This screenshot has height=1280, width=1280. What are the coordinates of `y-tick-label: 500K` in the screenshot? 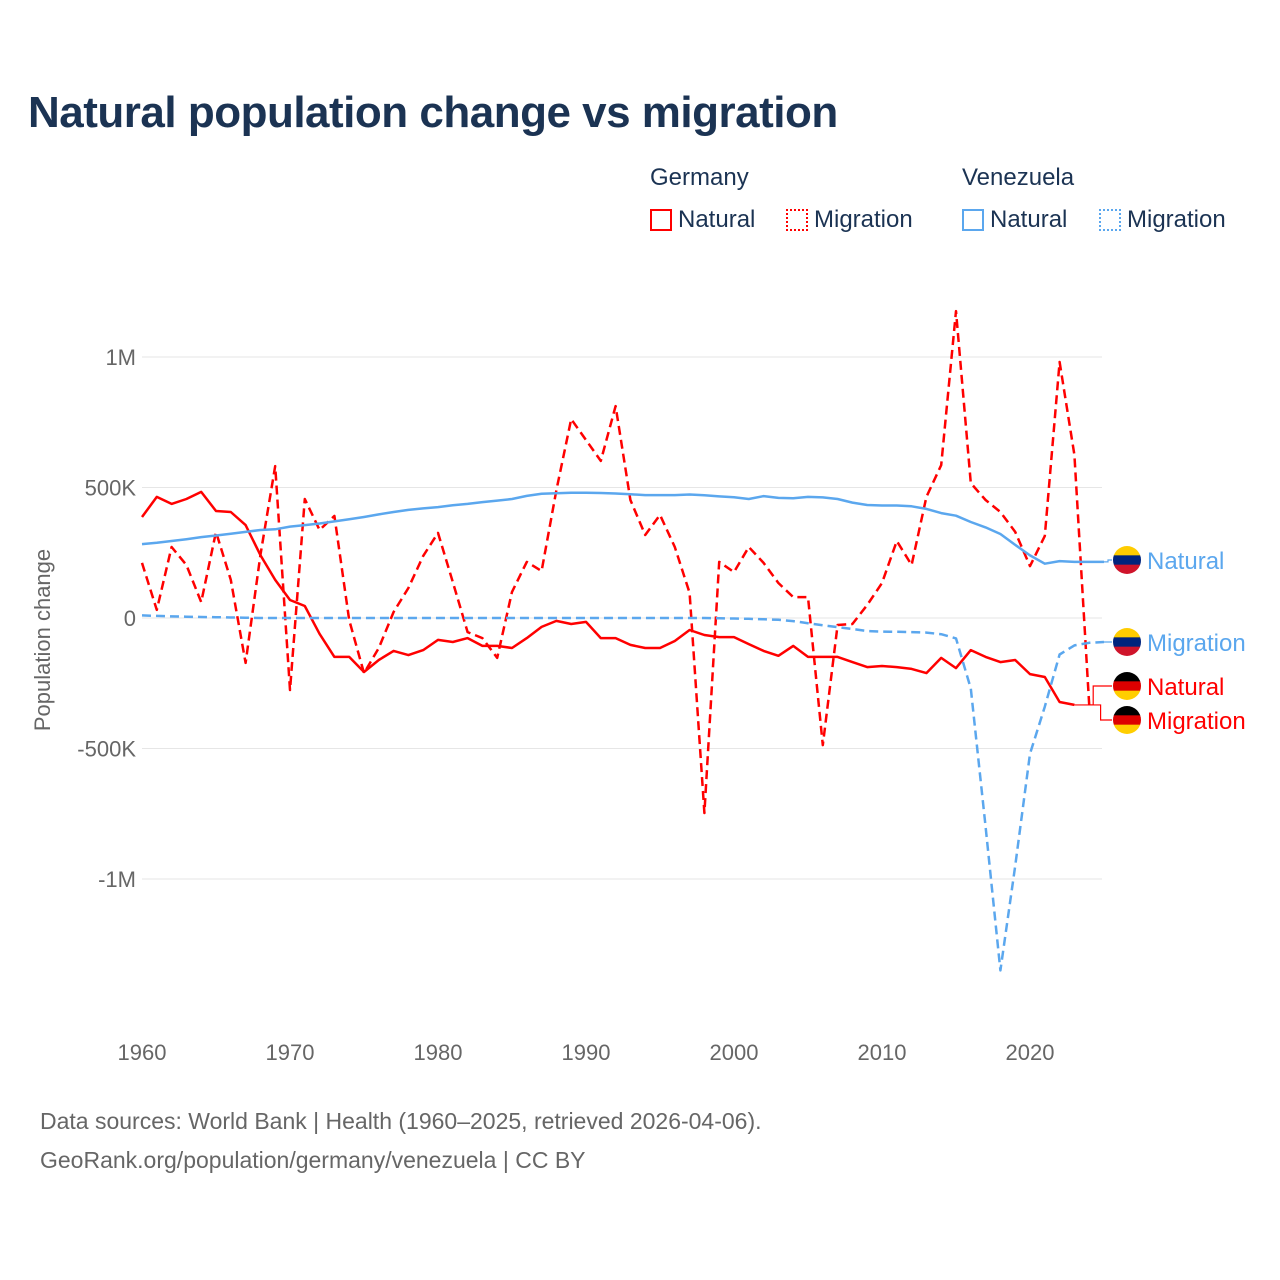 It's located at (111, 488).